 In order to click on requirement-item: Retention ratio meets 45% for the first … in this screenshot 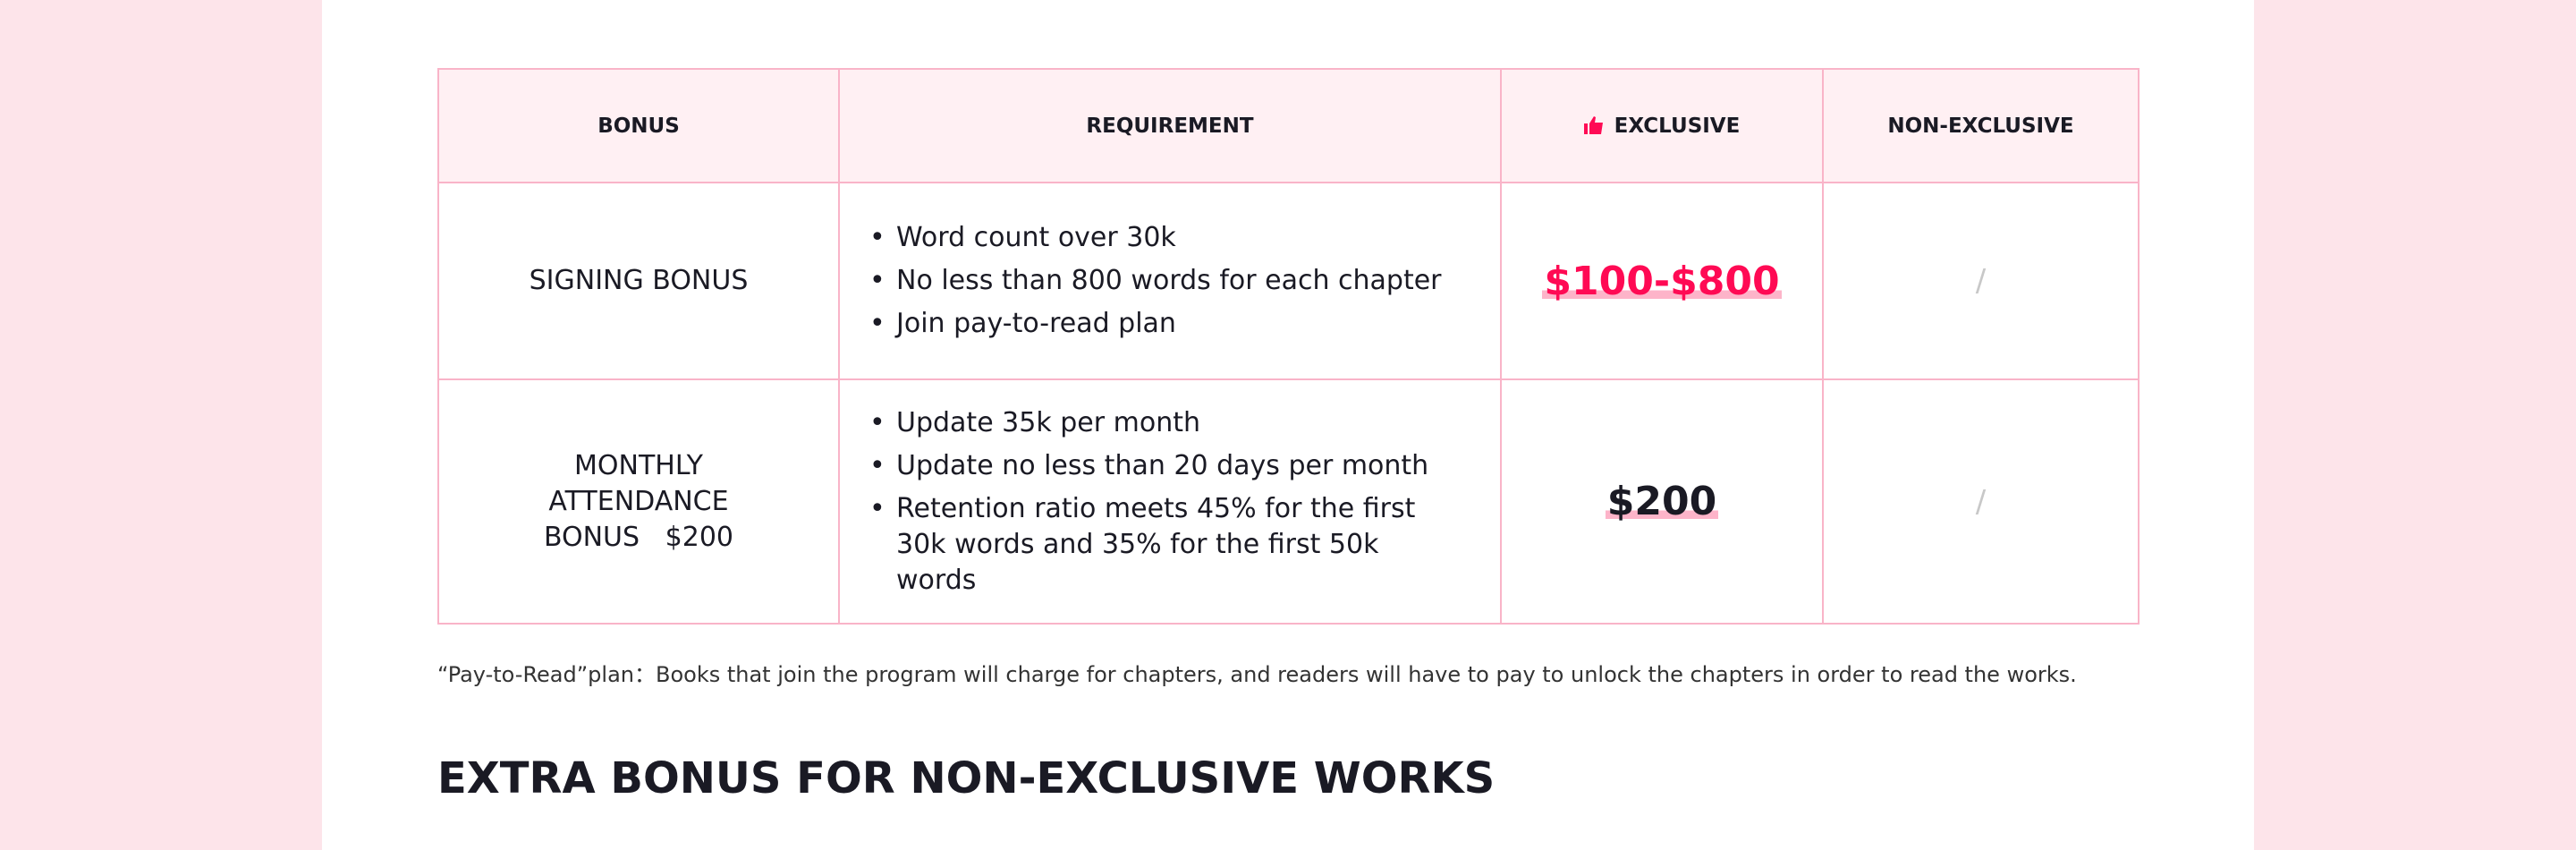, I will do `click(1184, 545)`.